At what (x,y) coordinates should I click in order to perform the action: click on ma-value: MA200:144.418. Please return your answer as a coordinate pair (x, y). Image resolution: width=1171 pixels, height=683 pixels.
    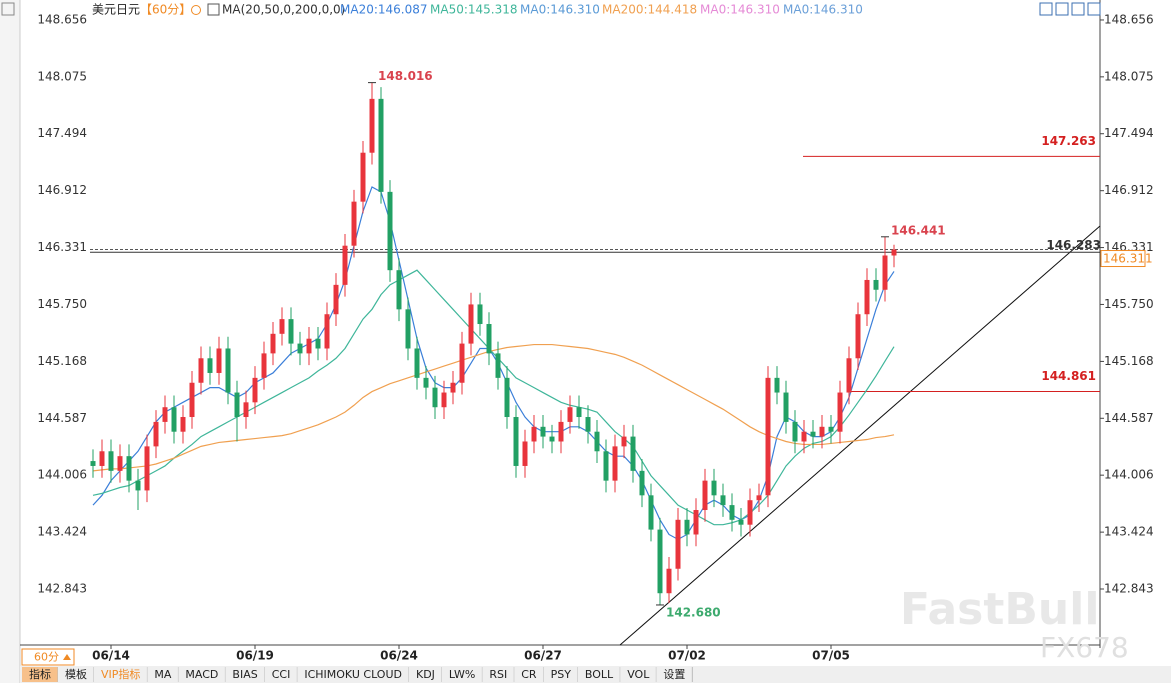
    Looking at the image, I should click on (649, 10).